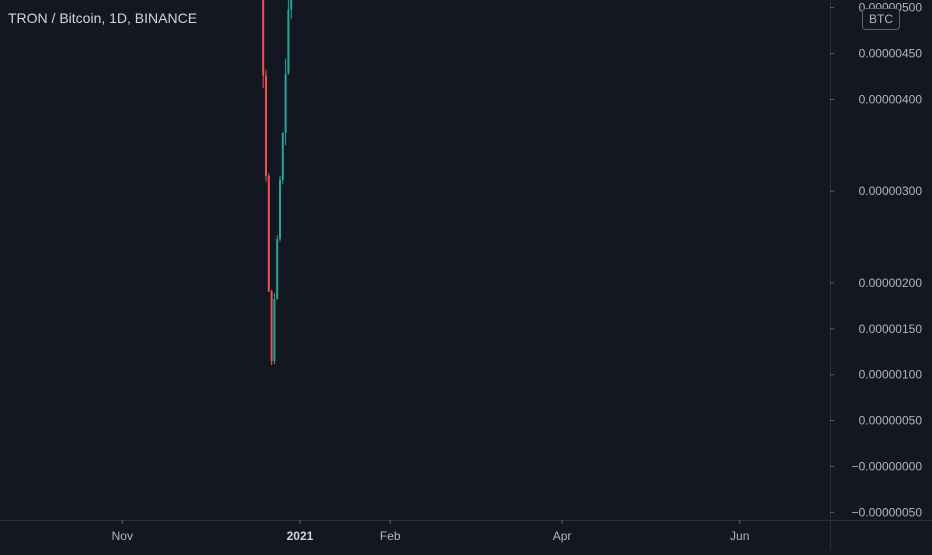 The height and width of the screenshot is (555, 932). What do you see at coordinates (300, 536) in the screenshot?
I see `x-tick-label: 2021` at bounding box center [300, 536].